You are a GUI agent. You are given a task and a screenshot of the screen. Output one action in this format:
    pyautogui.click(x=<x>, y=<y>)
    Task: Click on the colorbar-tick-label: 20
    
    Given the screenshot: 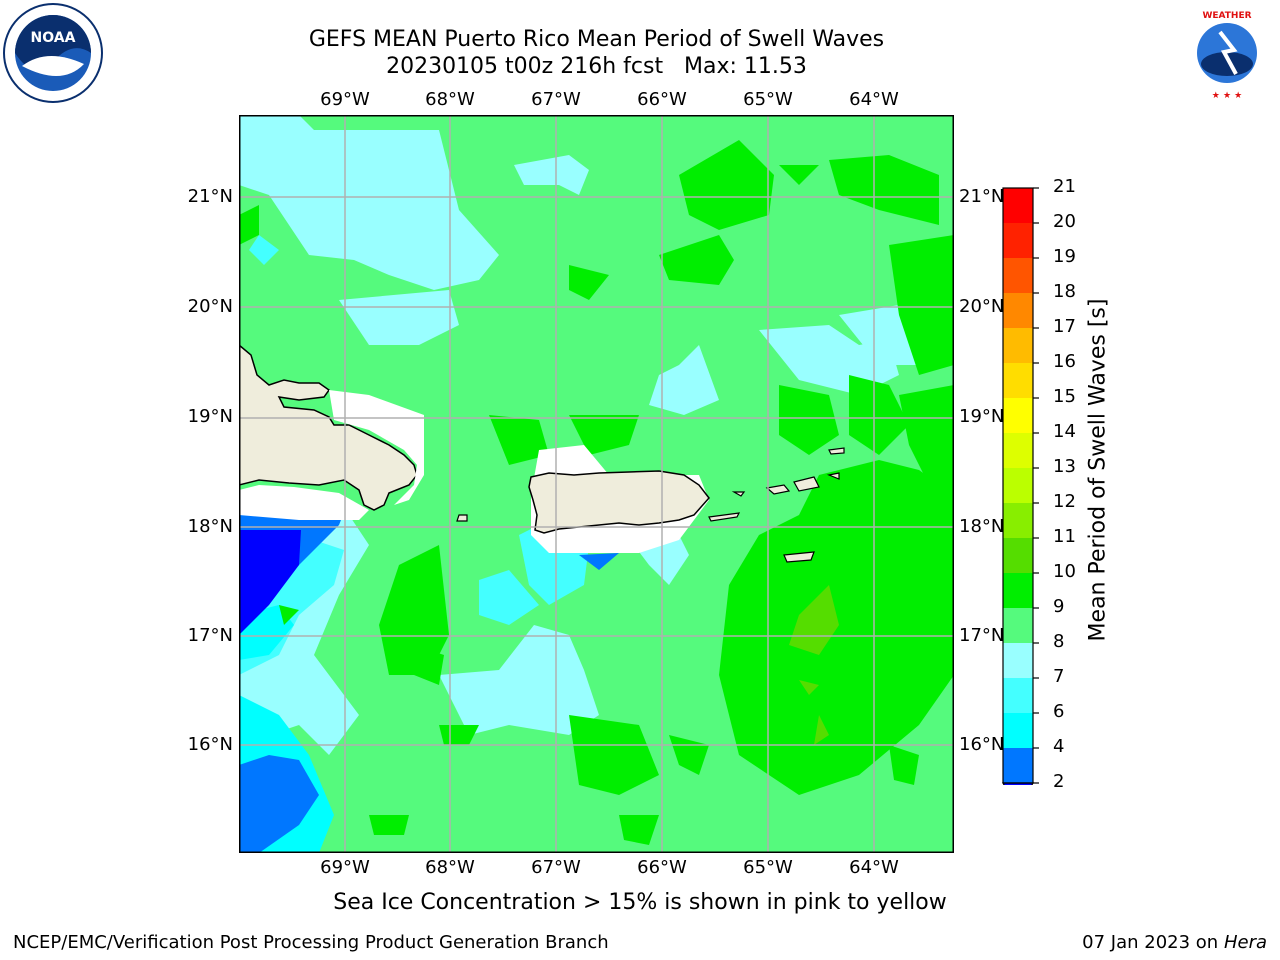 What is the action you would take?
    pyautogui.click(x=1064, y=221)
    